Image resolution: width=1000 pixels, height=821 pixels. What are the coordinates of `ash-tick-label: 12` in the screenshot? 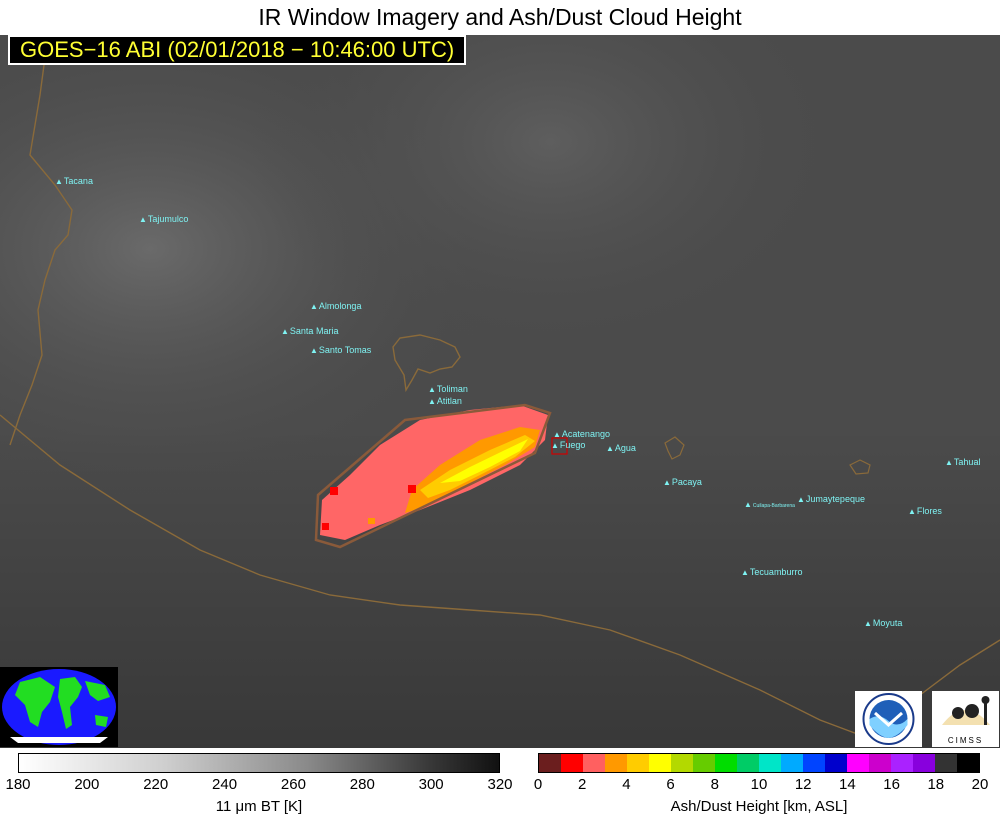 It's located at (803, 784).